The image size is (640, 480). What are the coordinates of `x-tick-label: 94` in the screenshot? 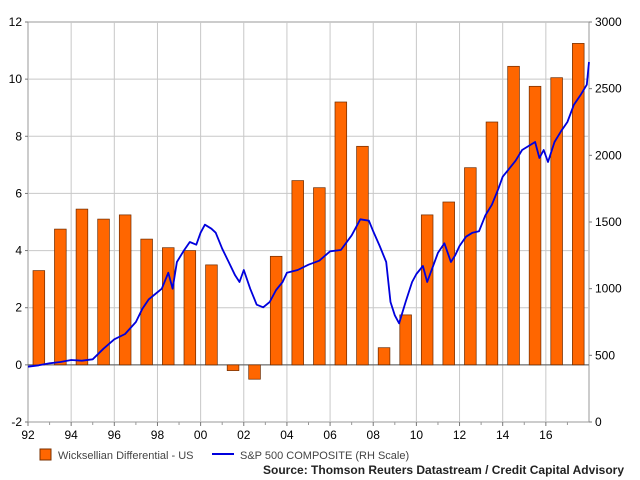 It's located at (71, 435).